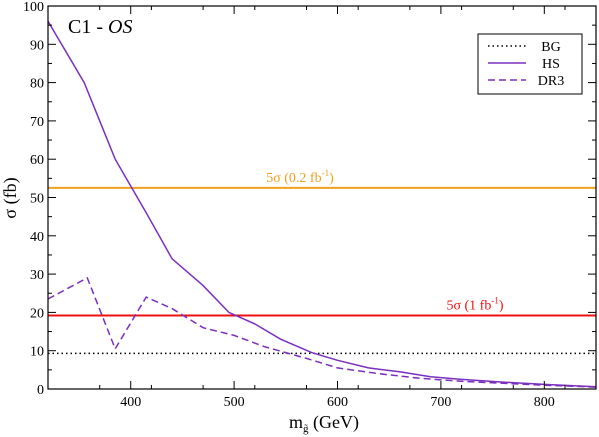 The image size is (599, 437). What do you see at coordinates (526, 64) in the screenshot?
I see `legend-items: BG HS DR3` at bounding box center [526, 64].